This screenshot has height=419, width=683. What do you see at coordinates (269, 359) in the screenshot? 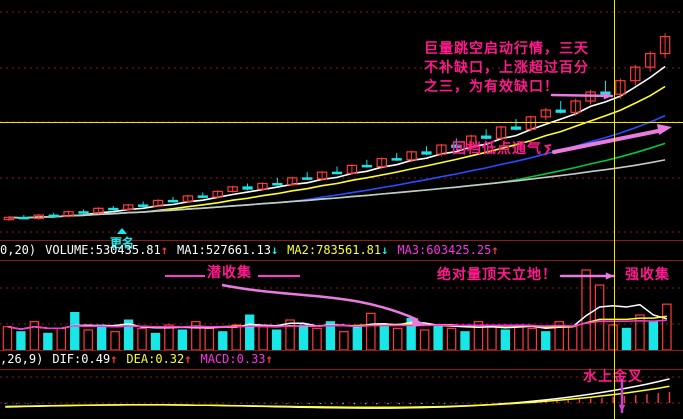
I see `macd-up-arrow-icon: ↑` at bounding box center [269, 359].